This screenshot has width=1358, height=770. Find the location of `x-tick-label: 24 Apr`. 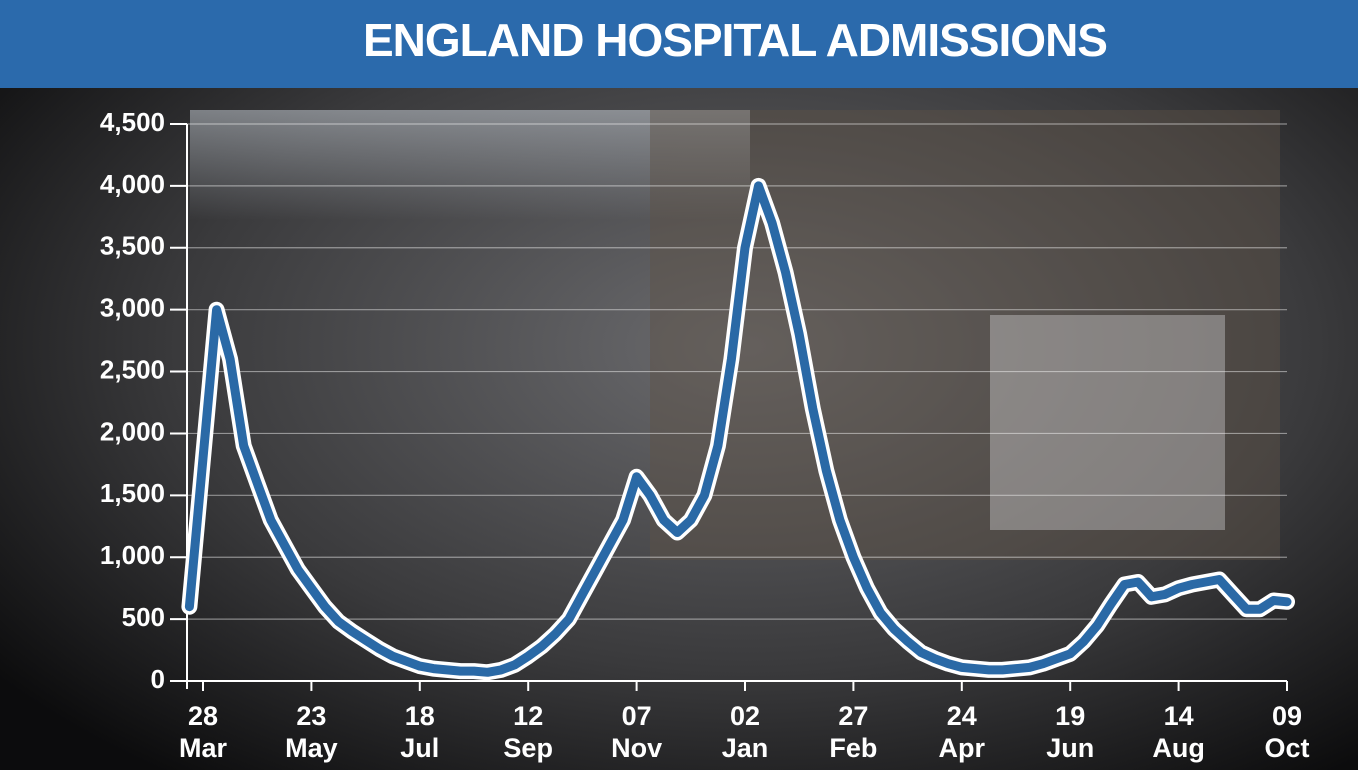

x-tick-label: 24 Apr is located at coordinates (962, 732).